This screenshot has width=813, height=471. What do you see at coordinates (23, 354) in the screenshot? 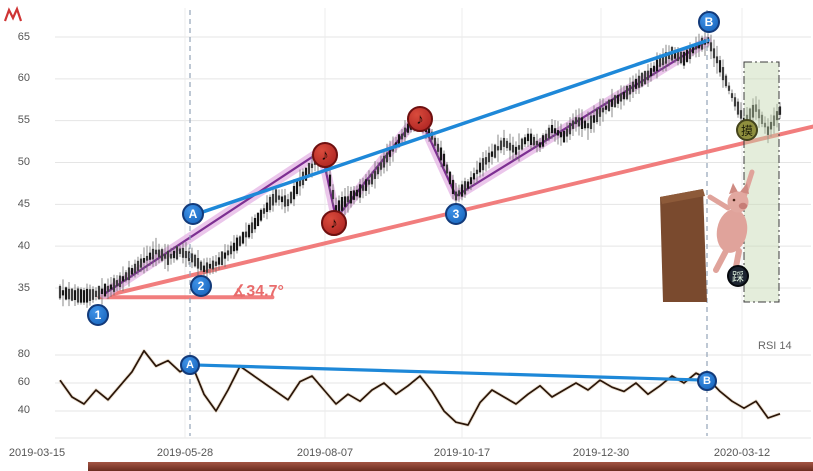
I see `rsi-axis-label: 80` at bounding box center [23, 354].